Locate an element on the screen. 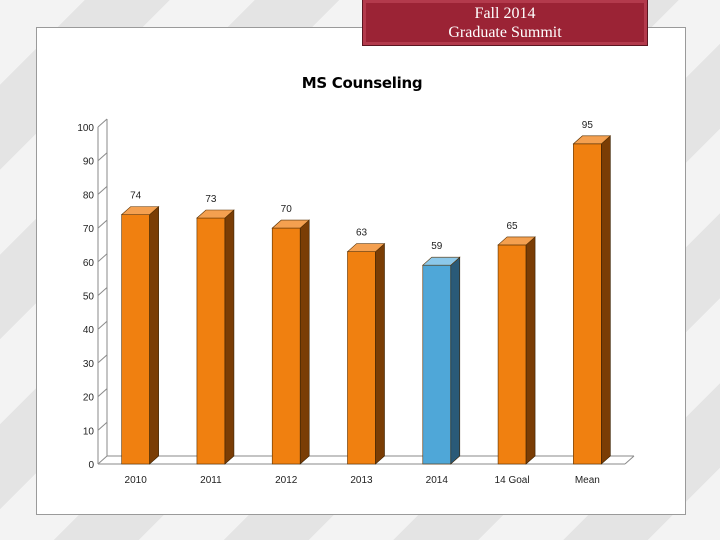  y-tick-label: 60 is located at coordinates (89, 263).